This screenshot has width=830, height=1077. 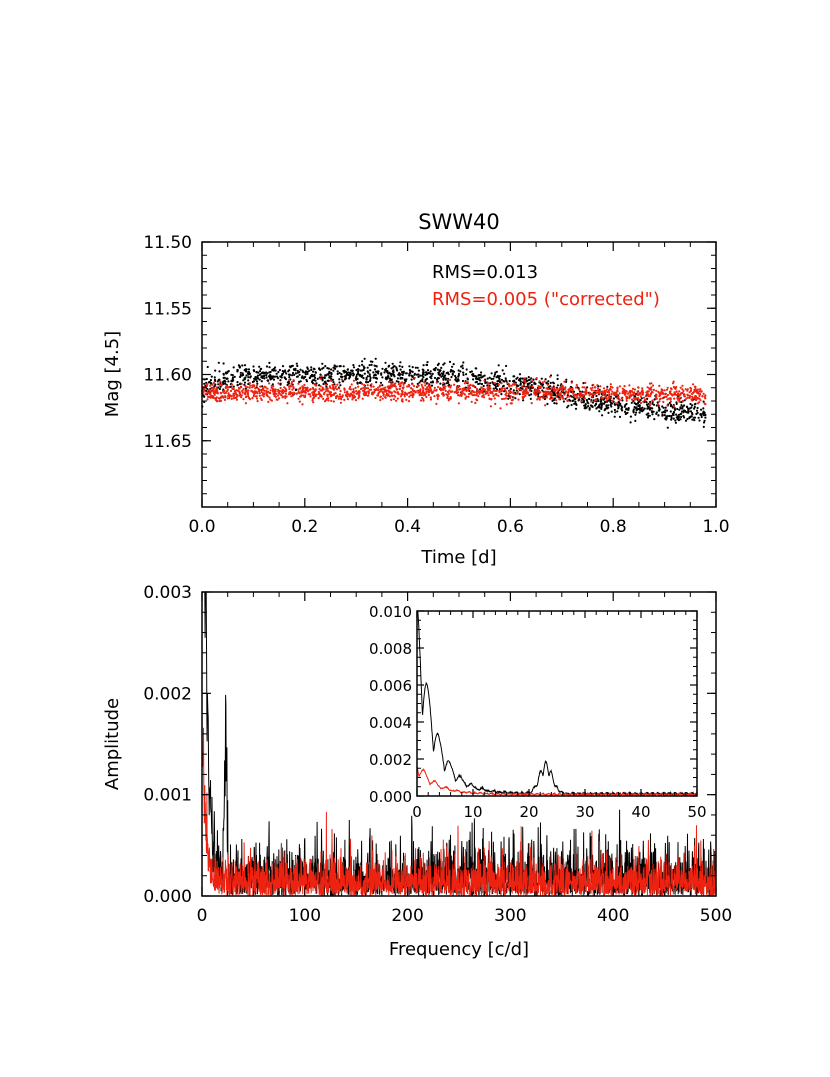 I want to click on inset-x-tick-label: 50, so click(x=696, y=812).